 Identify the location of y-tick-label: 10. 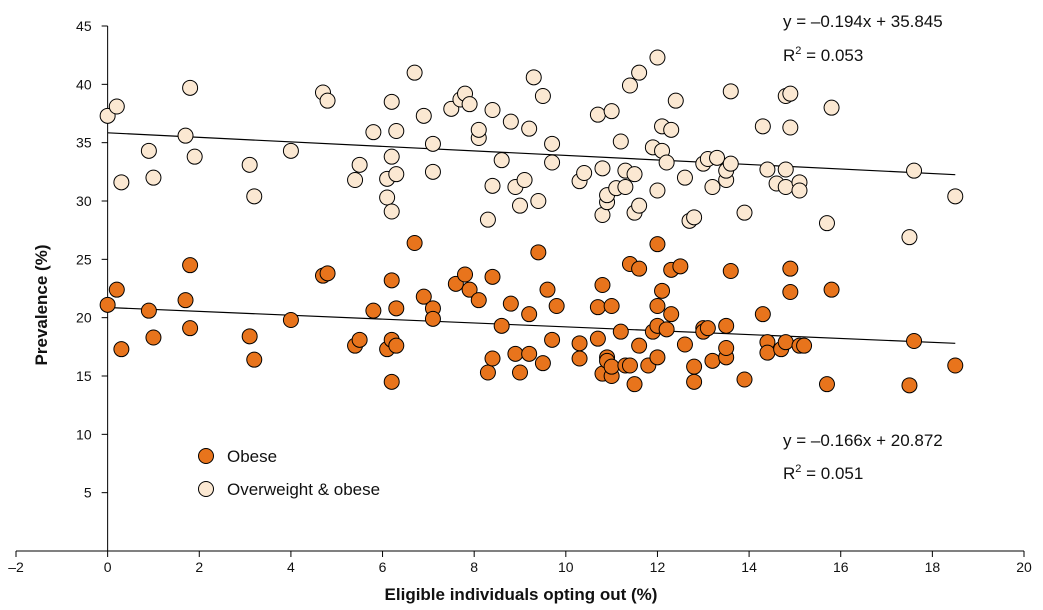
(84, 434).